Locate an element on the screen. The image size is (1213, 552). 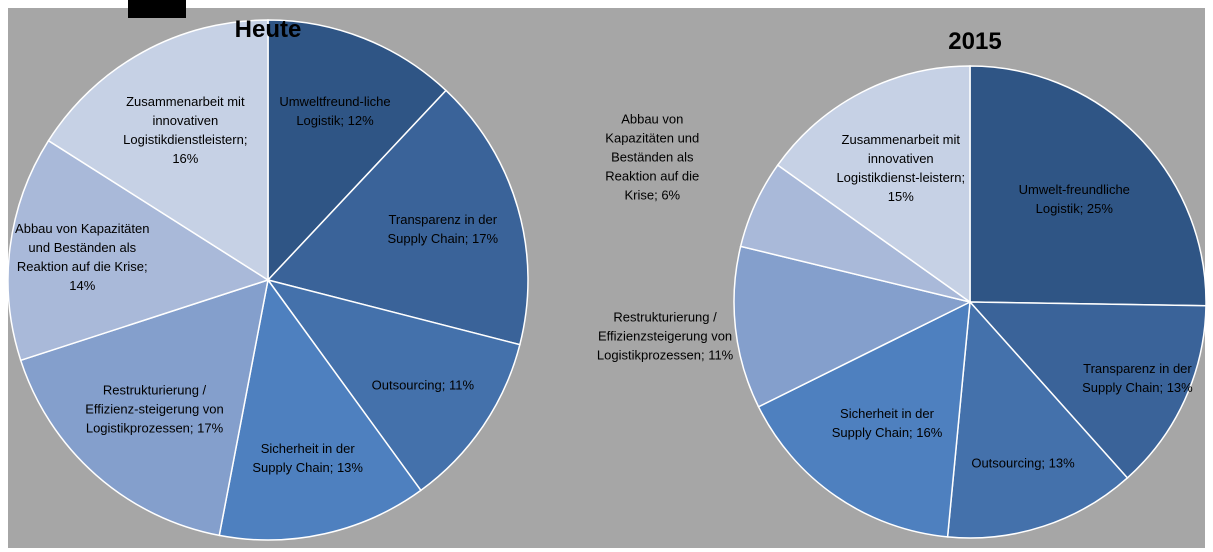
label-category: Umwelt-freundliche Logistik is located at coordinates (1074, 199).